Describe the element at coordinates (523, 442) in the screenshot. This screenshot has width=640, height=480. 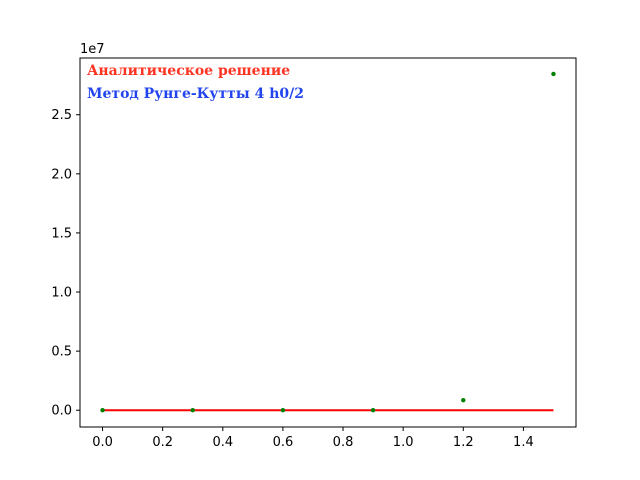
I see `x-tick-label: 1.4` at that location.